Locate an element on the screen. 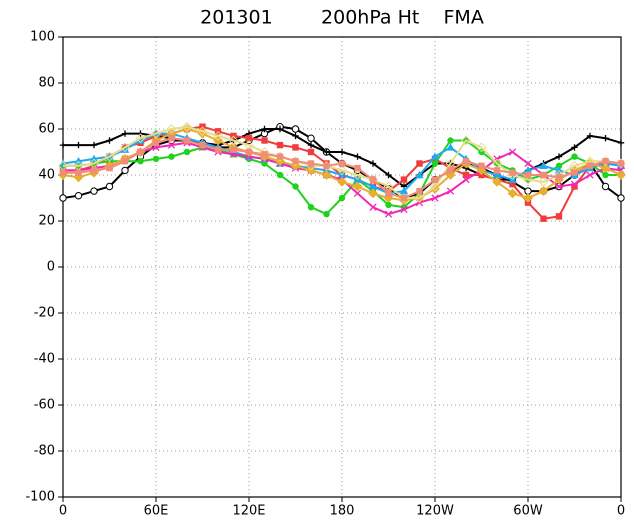  y-tick-label: -100 is located at coordinates (40, 497).